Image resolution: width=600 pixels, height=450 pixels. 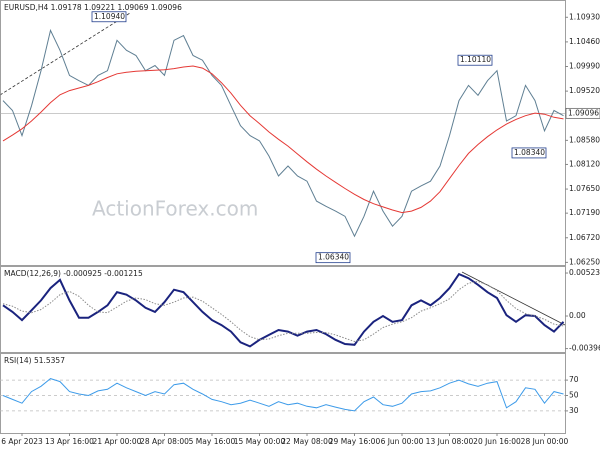 What do you see at coordinates (355, 441) in the screenshot?
I see `x-tick-label: 29 May 16:00` at bounding box center [355, 441].